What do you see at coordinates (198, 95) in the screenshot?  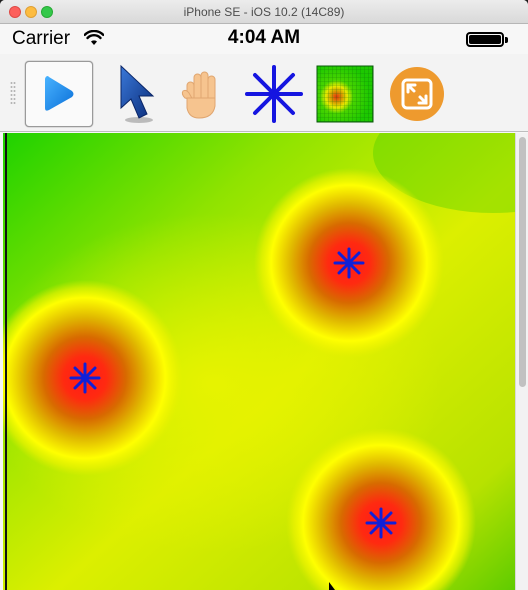 I see `hand-icon` at bounding box center [198, 95].